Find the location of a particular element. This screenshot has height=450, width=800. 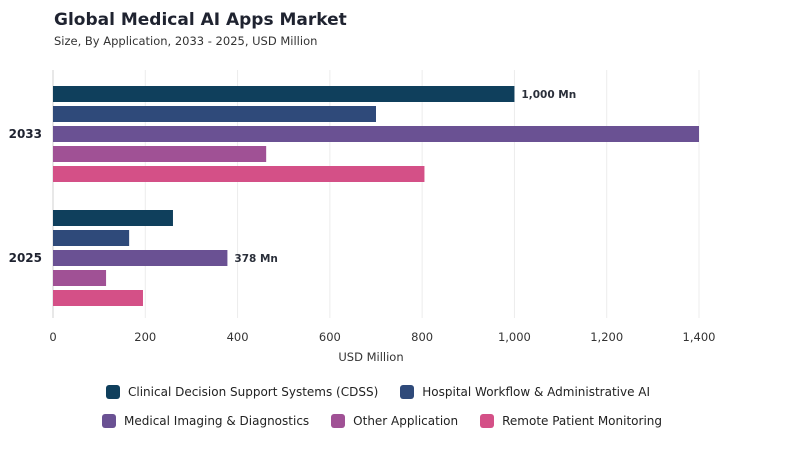

legend-swatch-remote-monitoring is located at coordinates (487, 421).